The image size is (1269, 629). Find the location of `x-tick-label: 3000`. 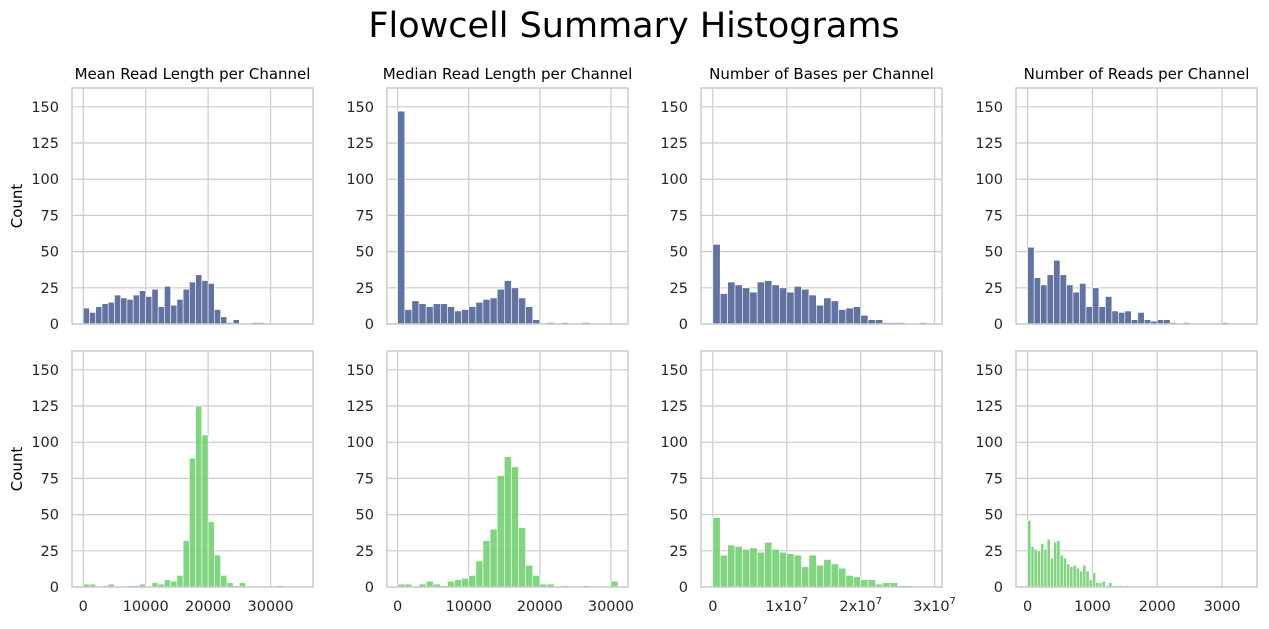

x-tick-label: 3000 is located at coordinates (1222, 607).